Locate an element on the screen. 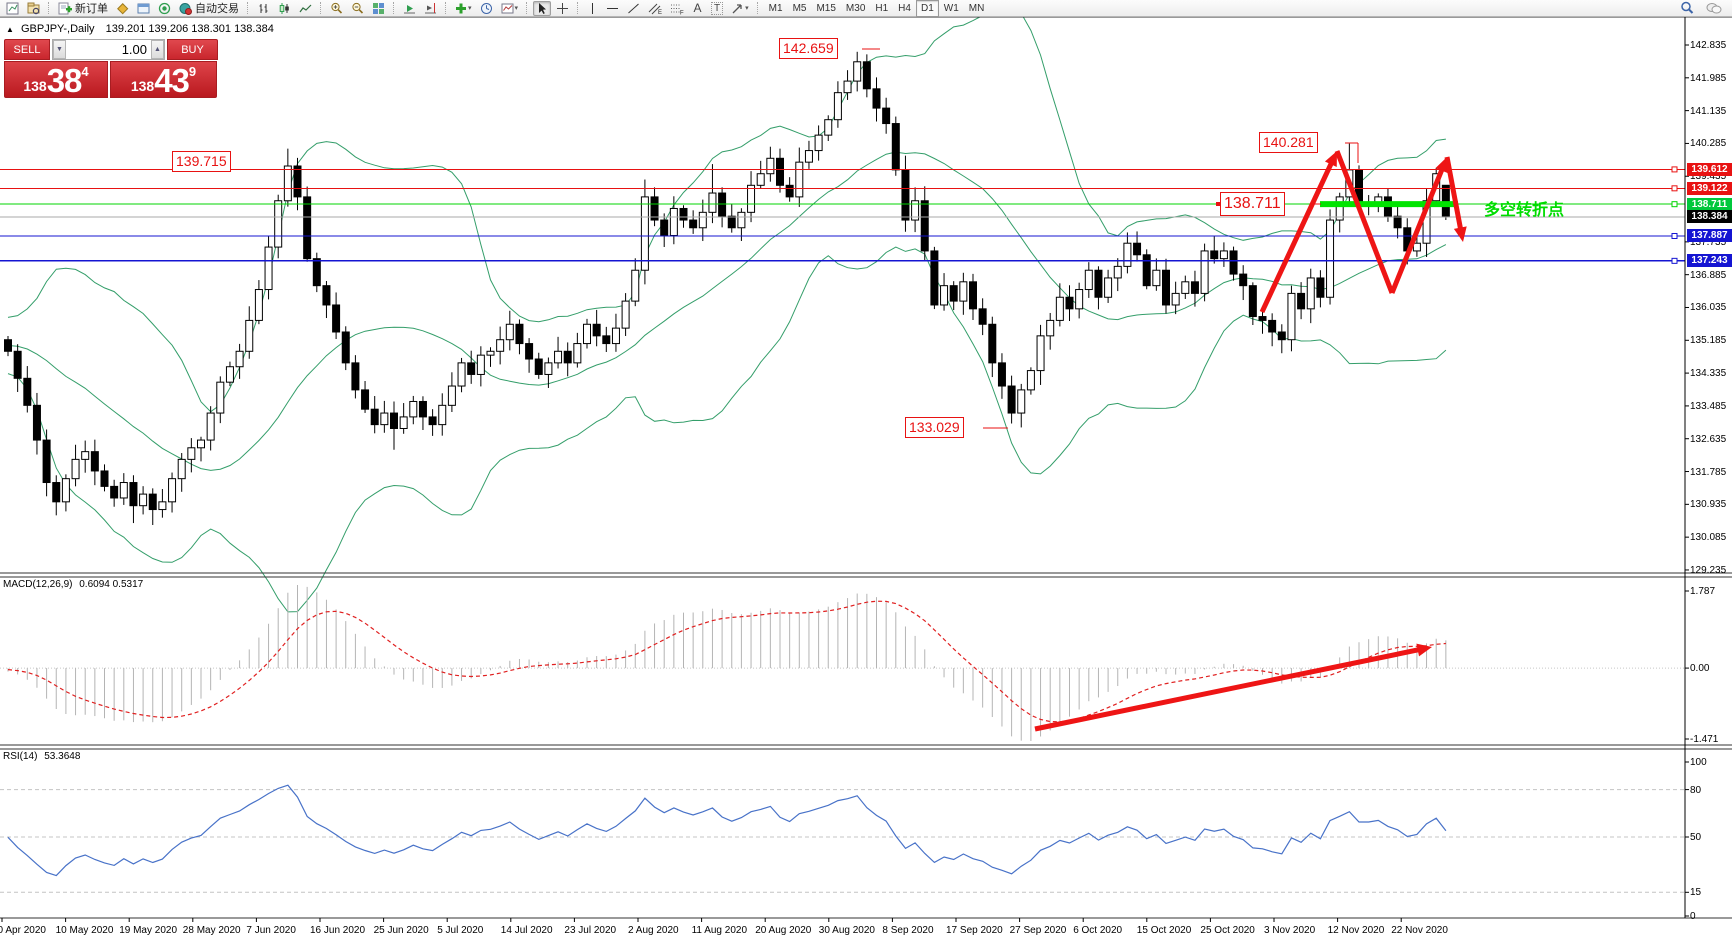  rsi-value: 53.3648 is located at coordinates (62, 756).